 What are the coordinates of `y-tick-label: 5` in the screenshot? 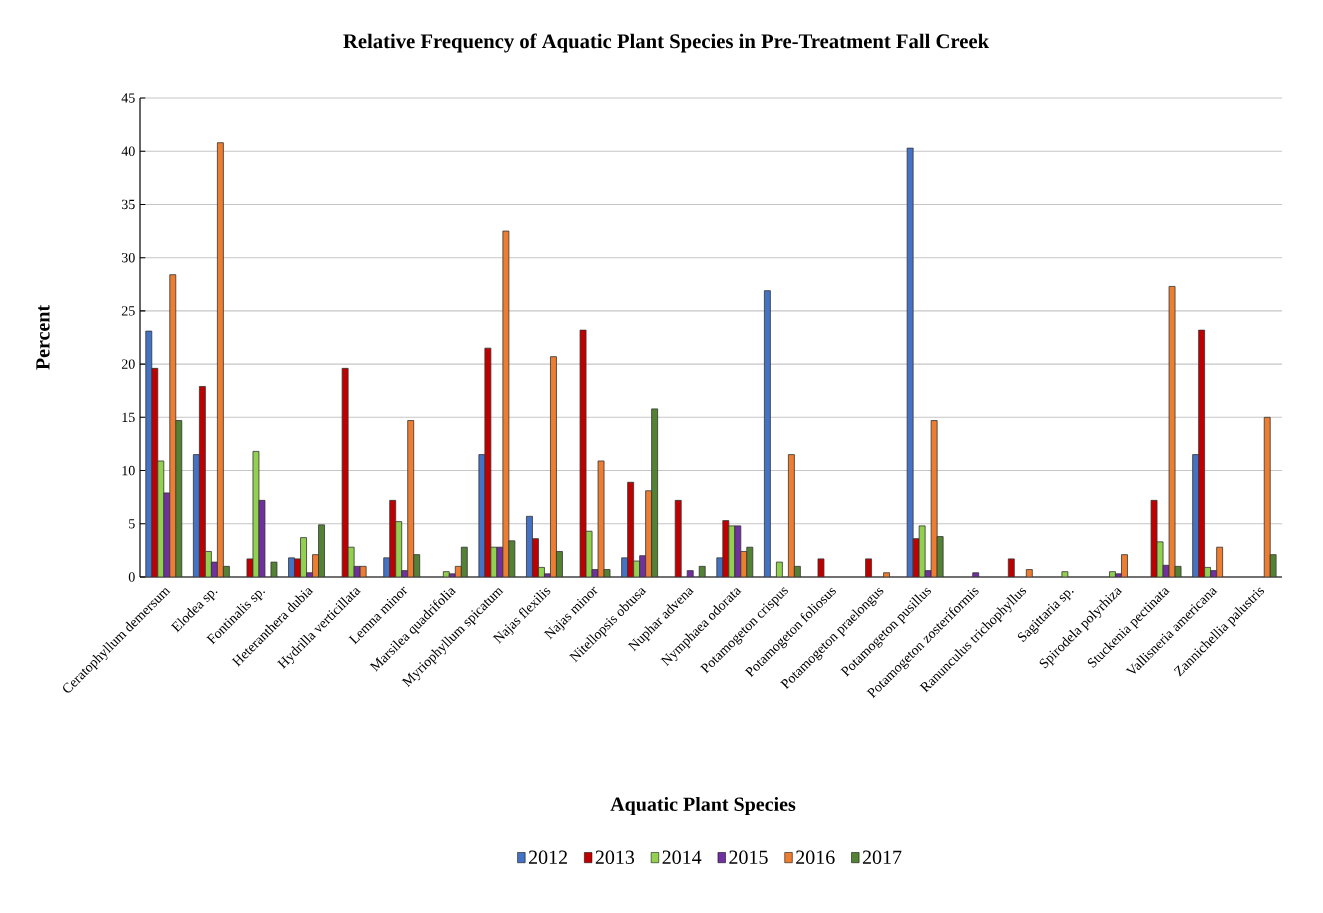 It's located at (132, 524).